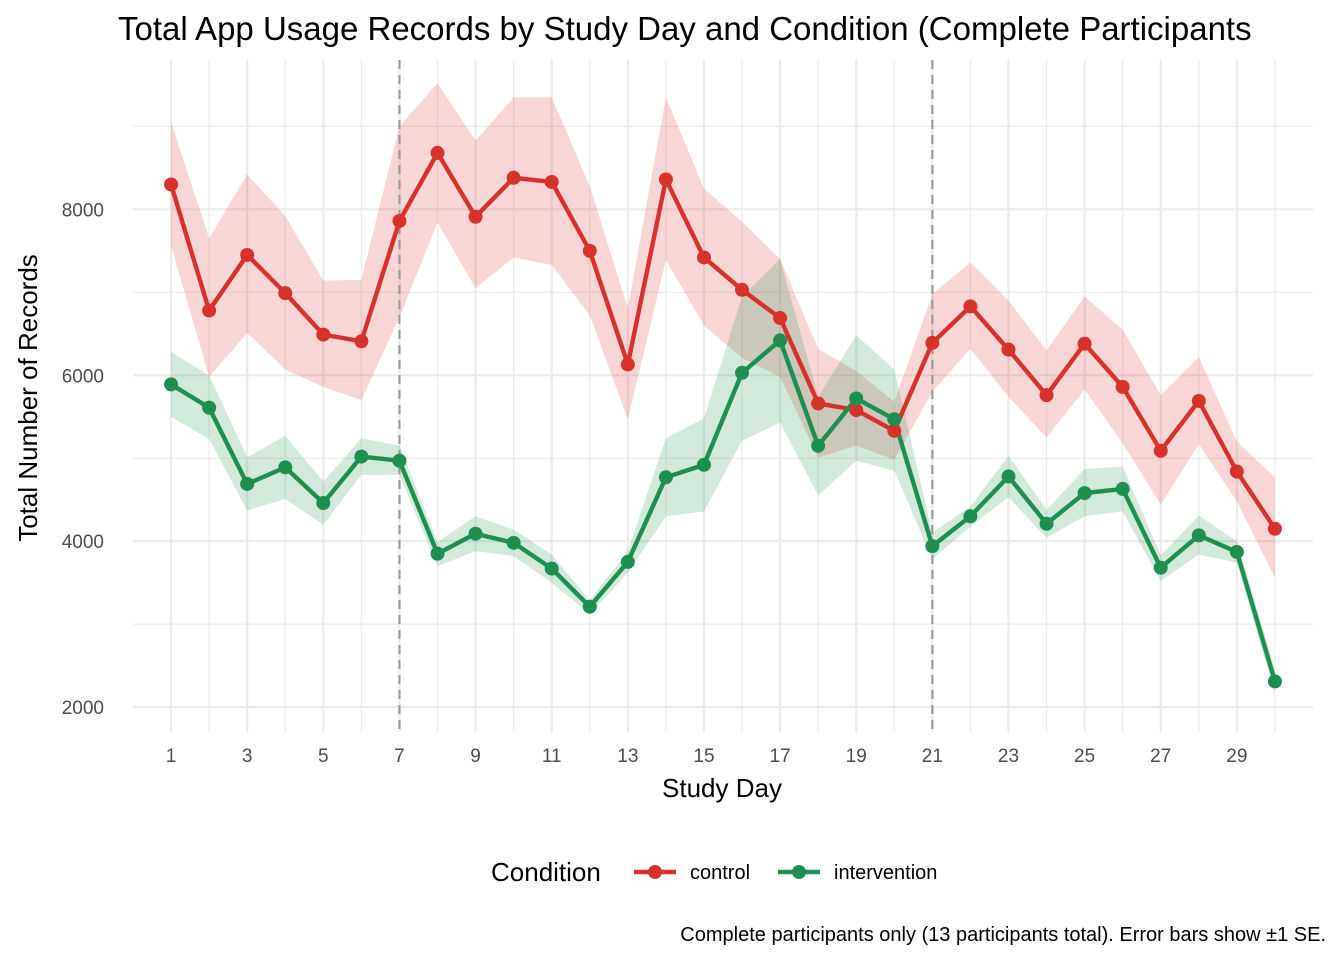 This screenshot has width=1344, height=960. Describe the element at coordinates (83, 708) in the screenshot. I see `y-tick-label: 2000` at that location.